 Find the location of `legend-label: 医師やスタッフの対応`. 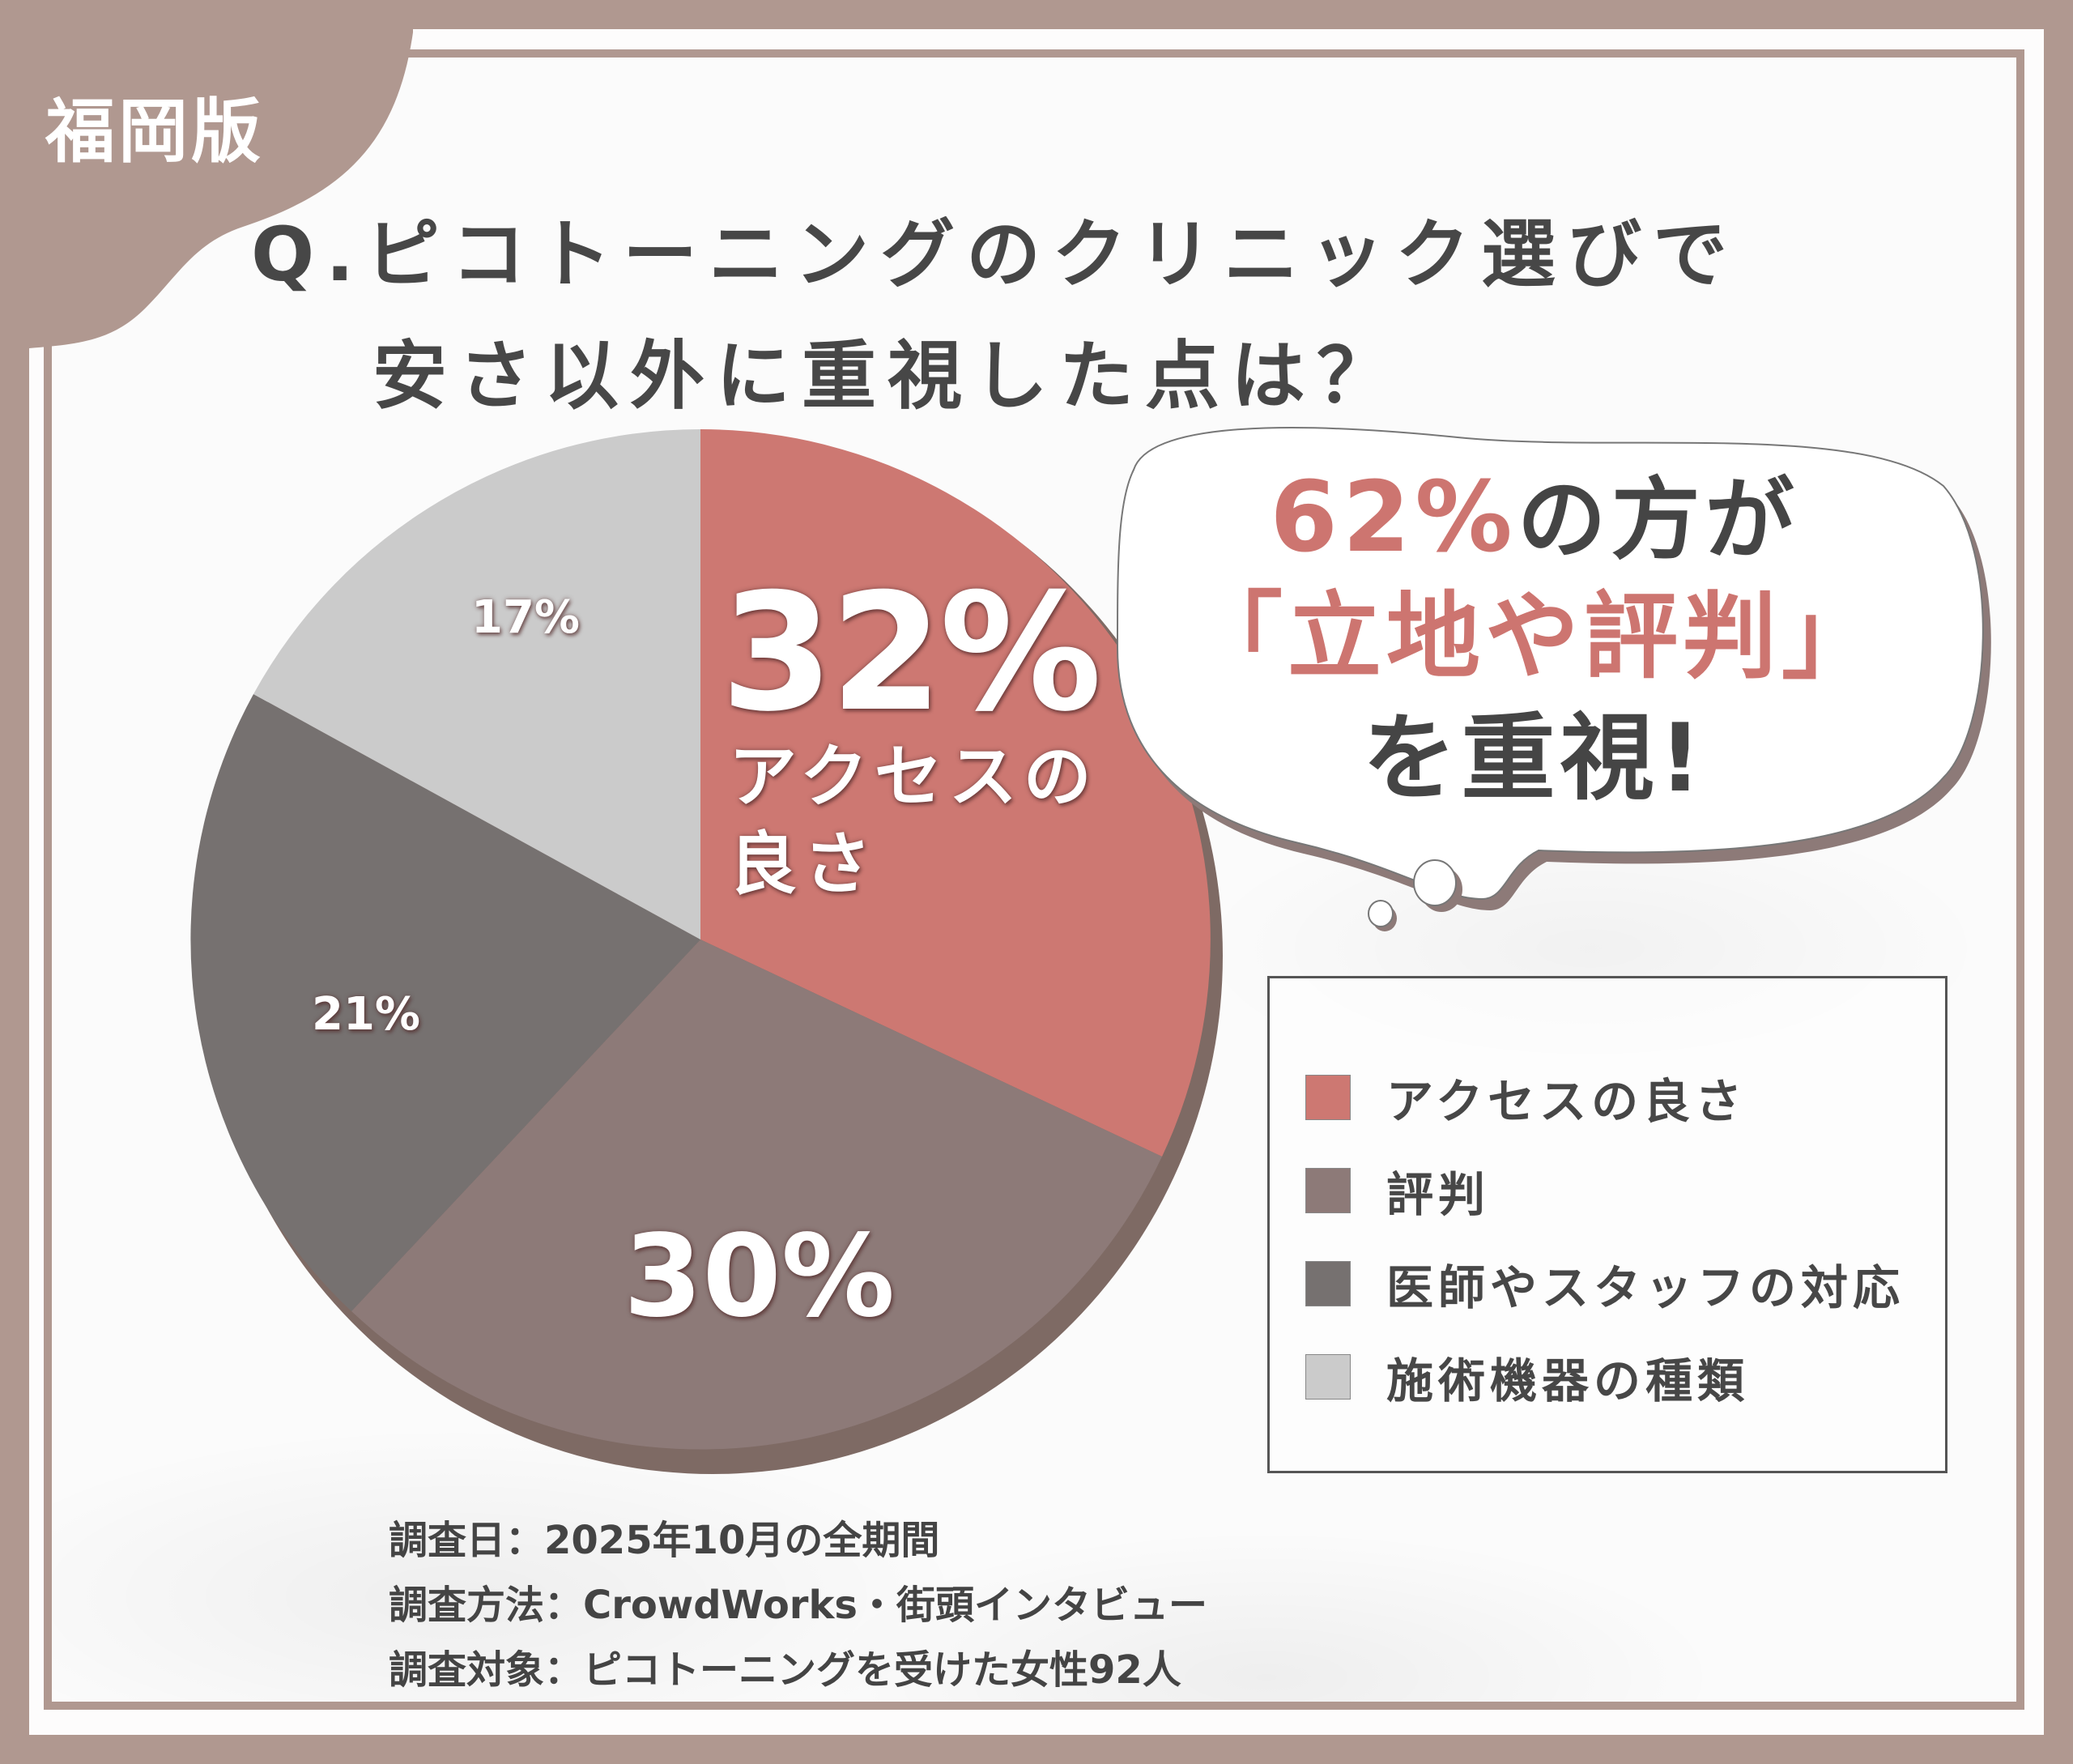

legend-label: 医師やスタッフの対応 is located at coordinates (1646, 1287).